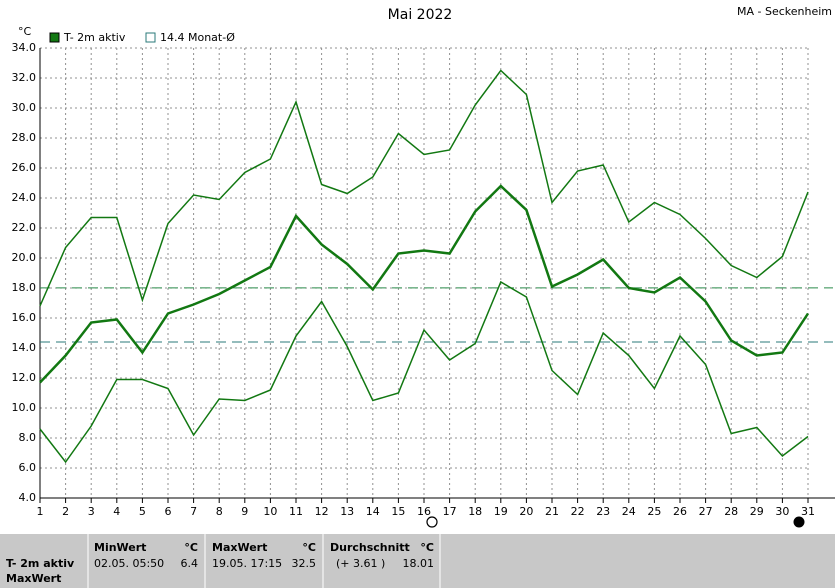 Image resolution: width=835 pixels, height=588 pixels. I want to click on x-tick-label: 26, so click(680, 511).